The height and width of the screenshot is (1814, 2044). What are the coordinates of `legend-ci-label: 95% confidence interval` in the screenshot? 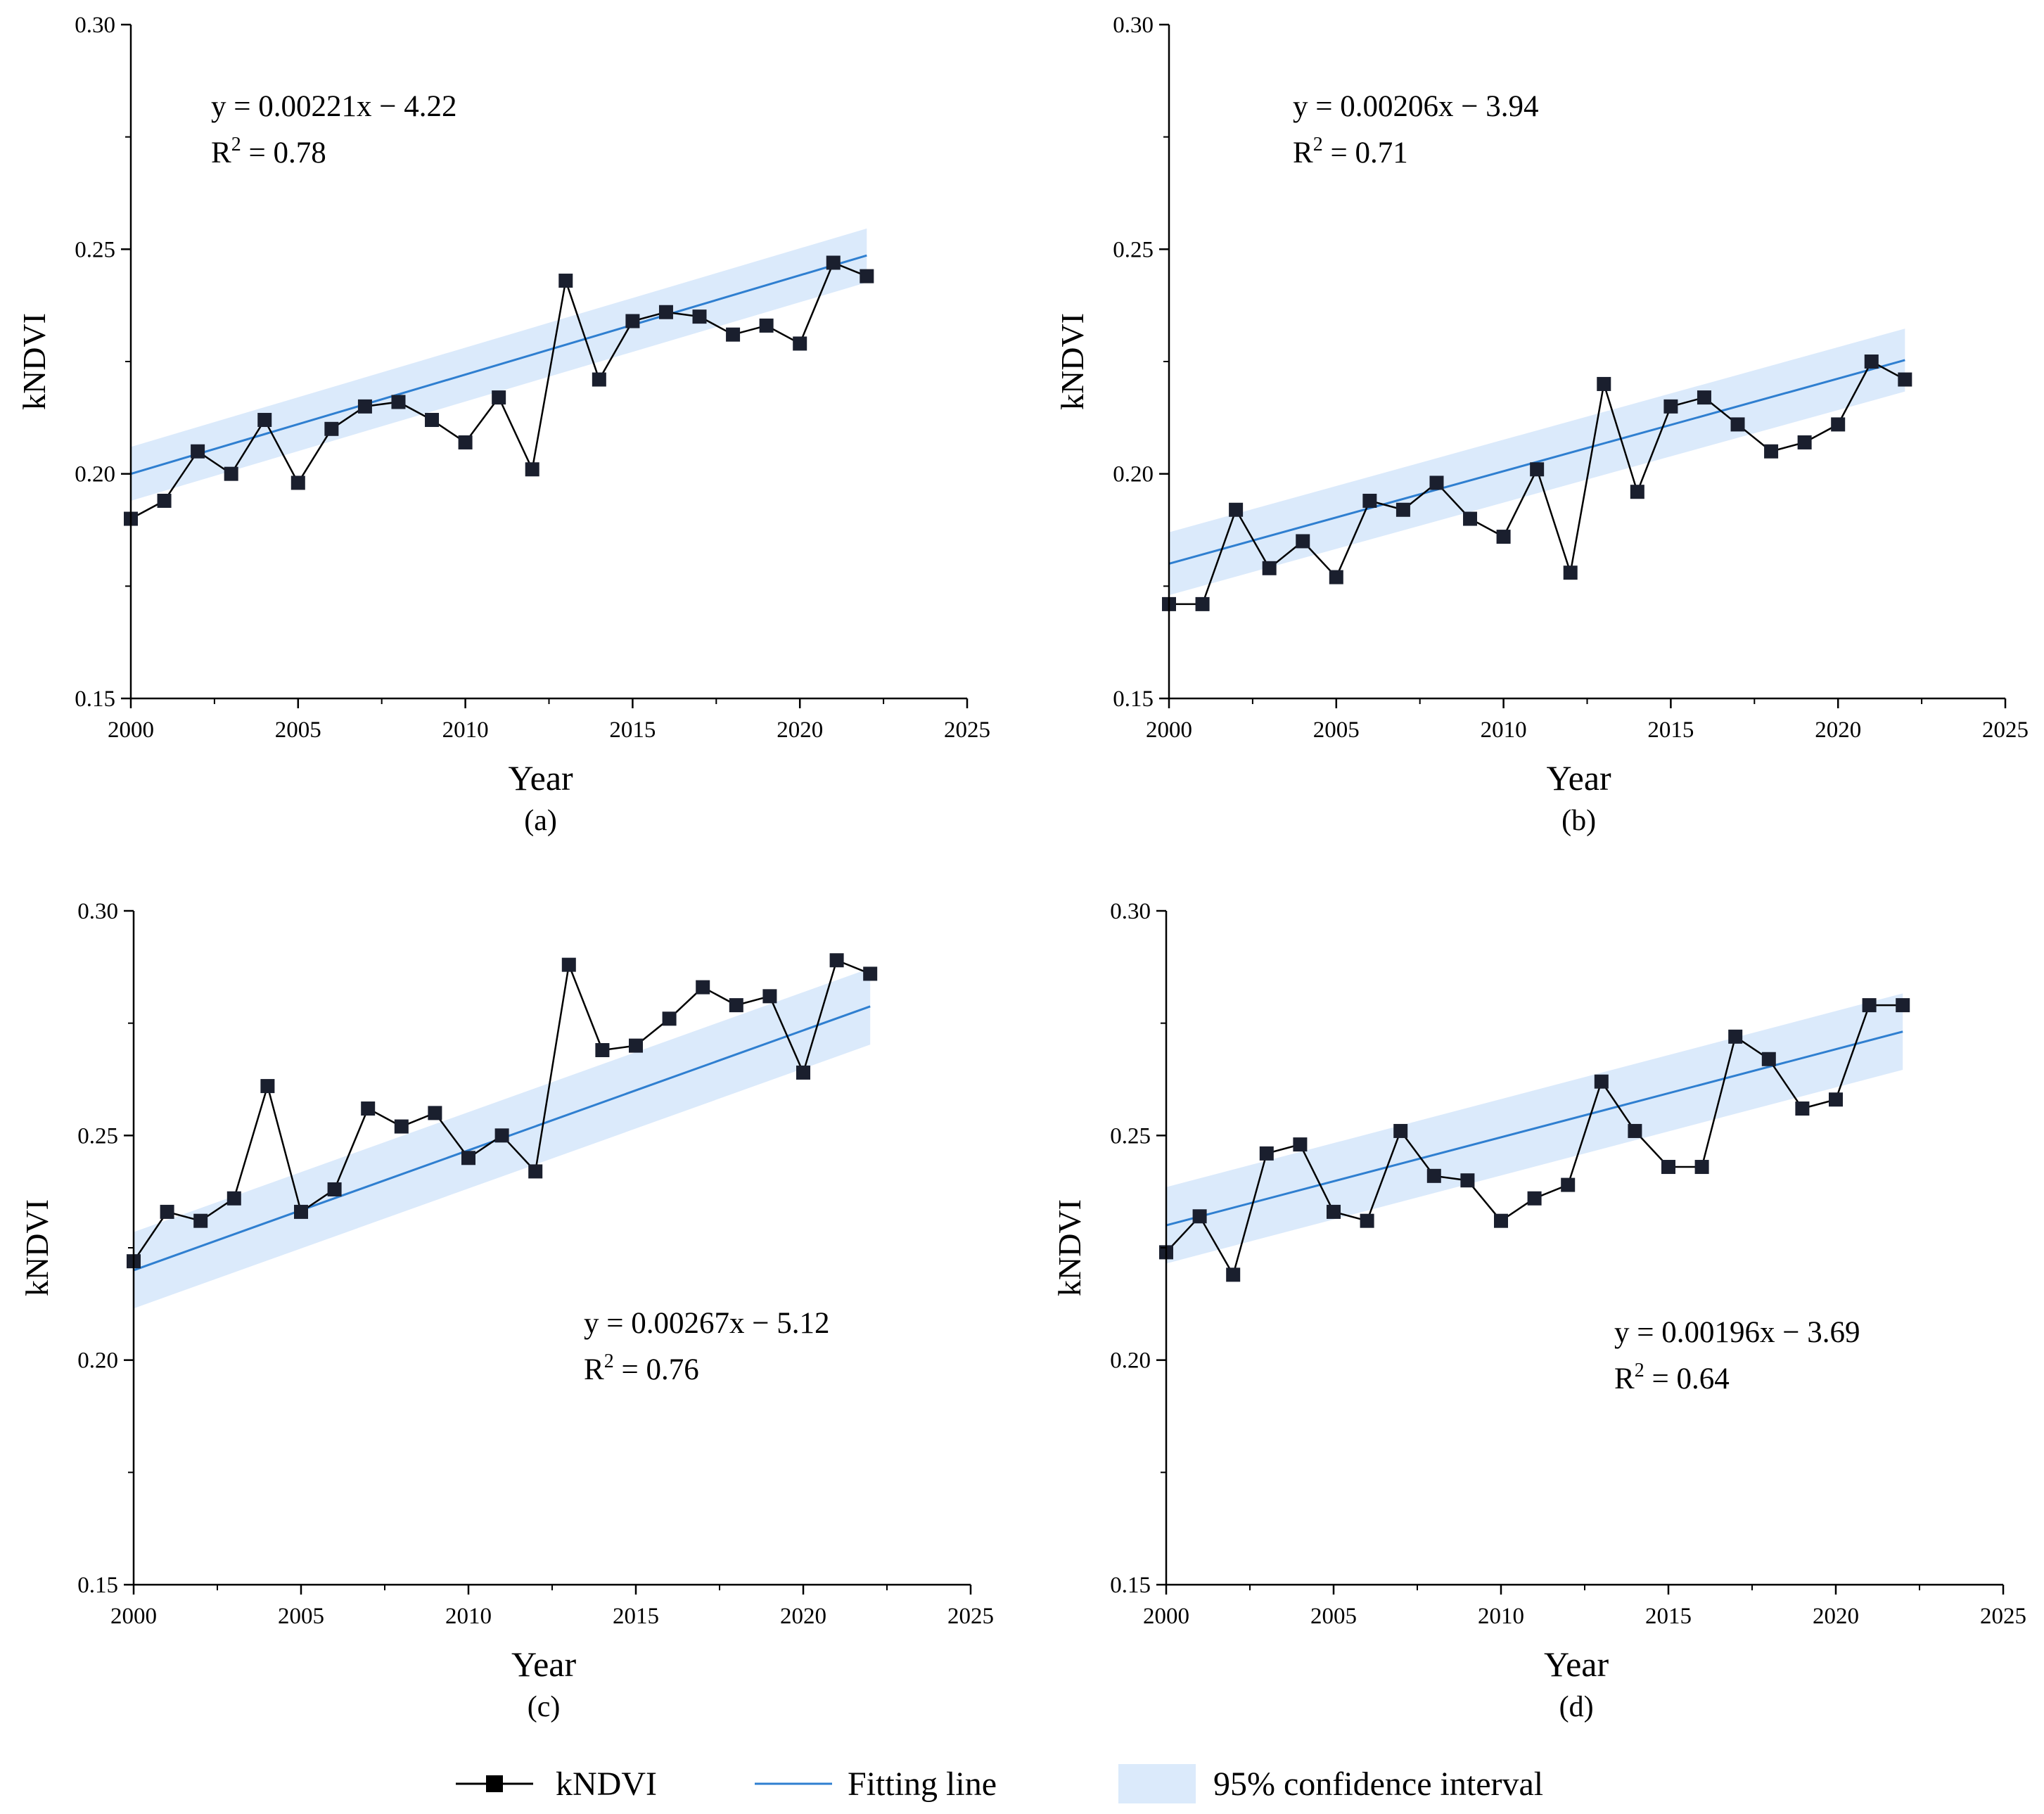 It's located at (1378, 1784).